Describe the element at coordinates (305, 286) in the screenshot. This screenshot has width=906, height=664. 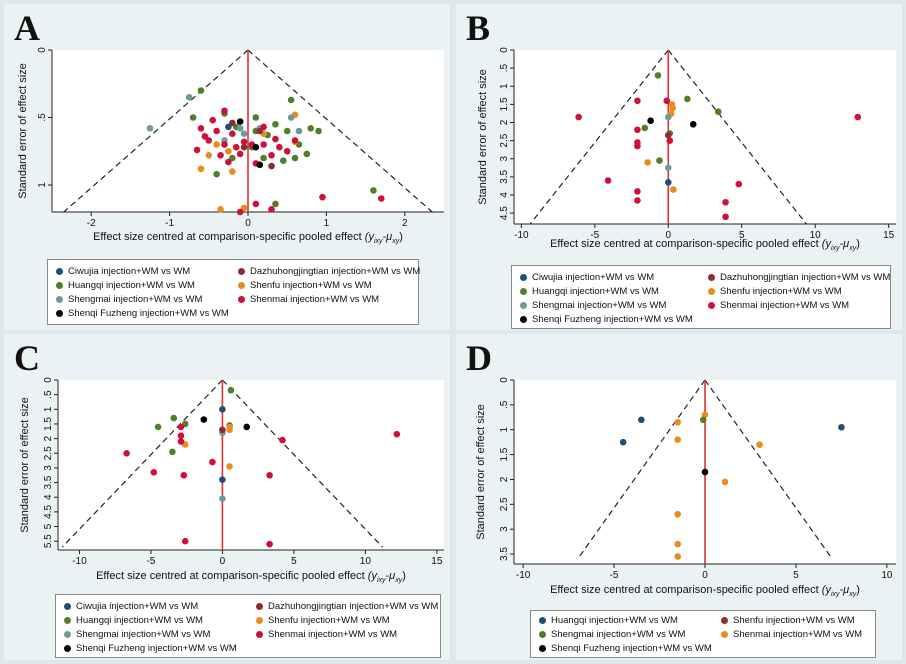
I see `legend-item-shenfu: Shenfu injection+WM vs WM` at that location.